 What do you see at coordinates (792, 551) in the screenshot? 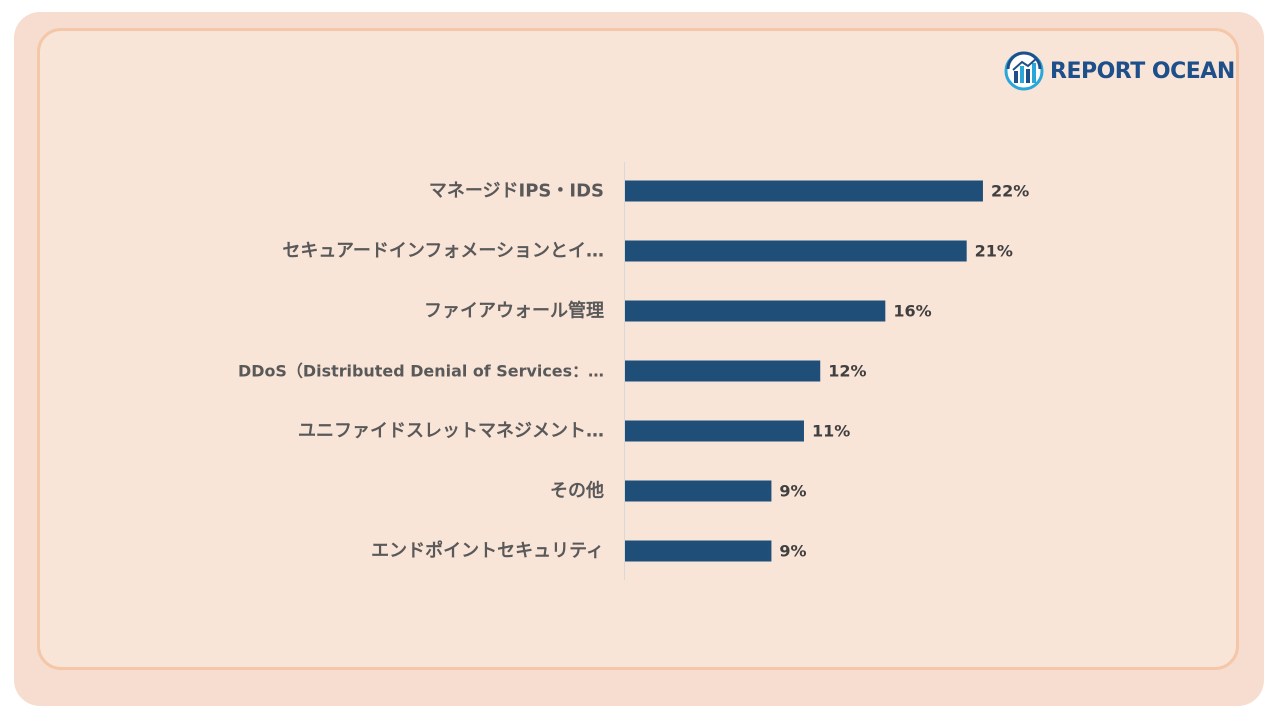
I see `value-label-7: 9%` at bounding box center [792, 551].